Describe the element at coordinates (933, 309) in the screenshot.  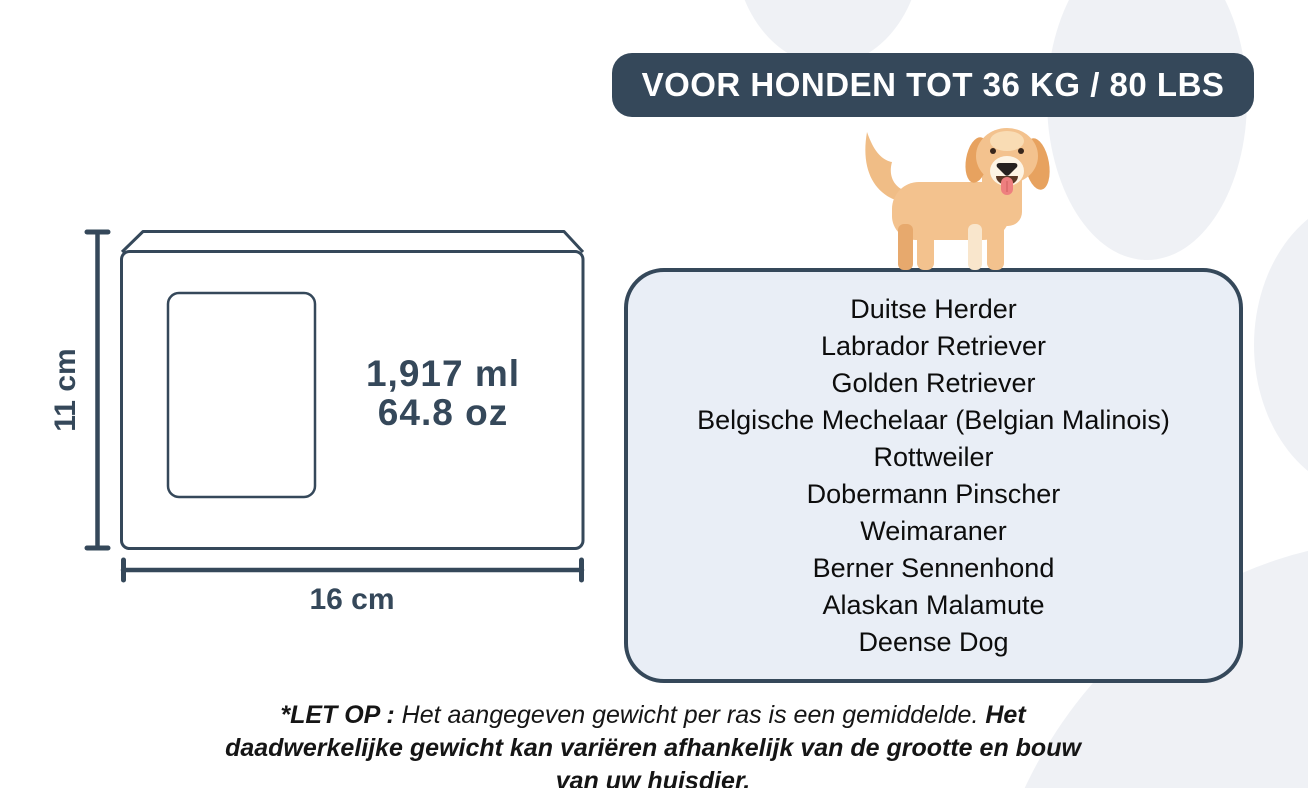
I see `breed-item: Duitse Herder` at that location.